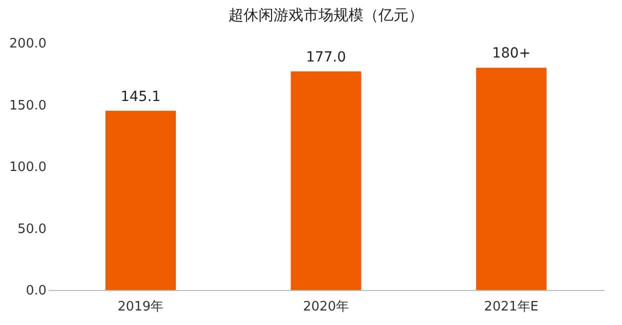 The image size is (622, 325). Describe the element at coordinates (141, 307) in the screenshot. I see `x-tick-label: 2019年` at that location.